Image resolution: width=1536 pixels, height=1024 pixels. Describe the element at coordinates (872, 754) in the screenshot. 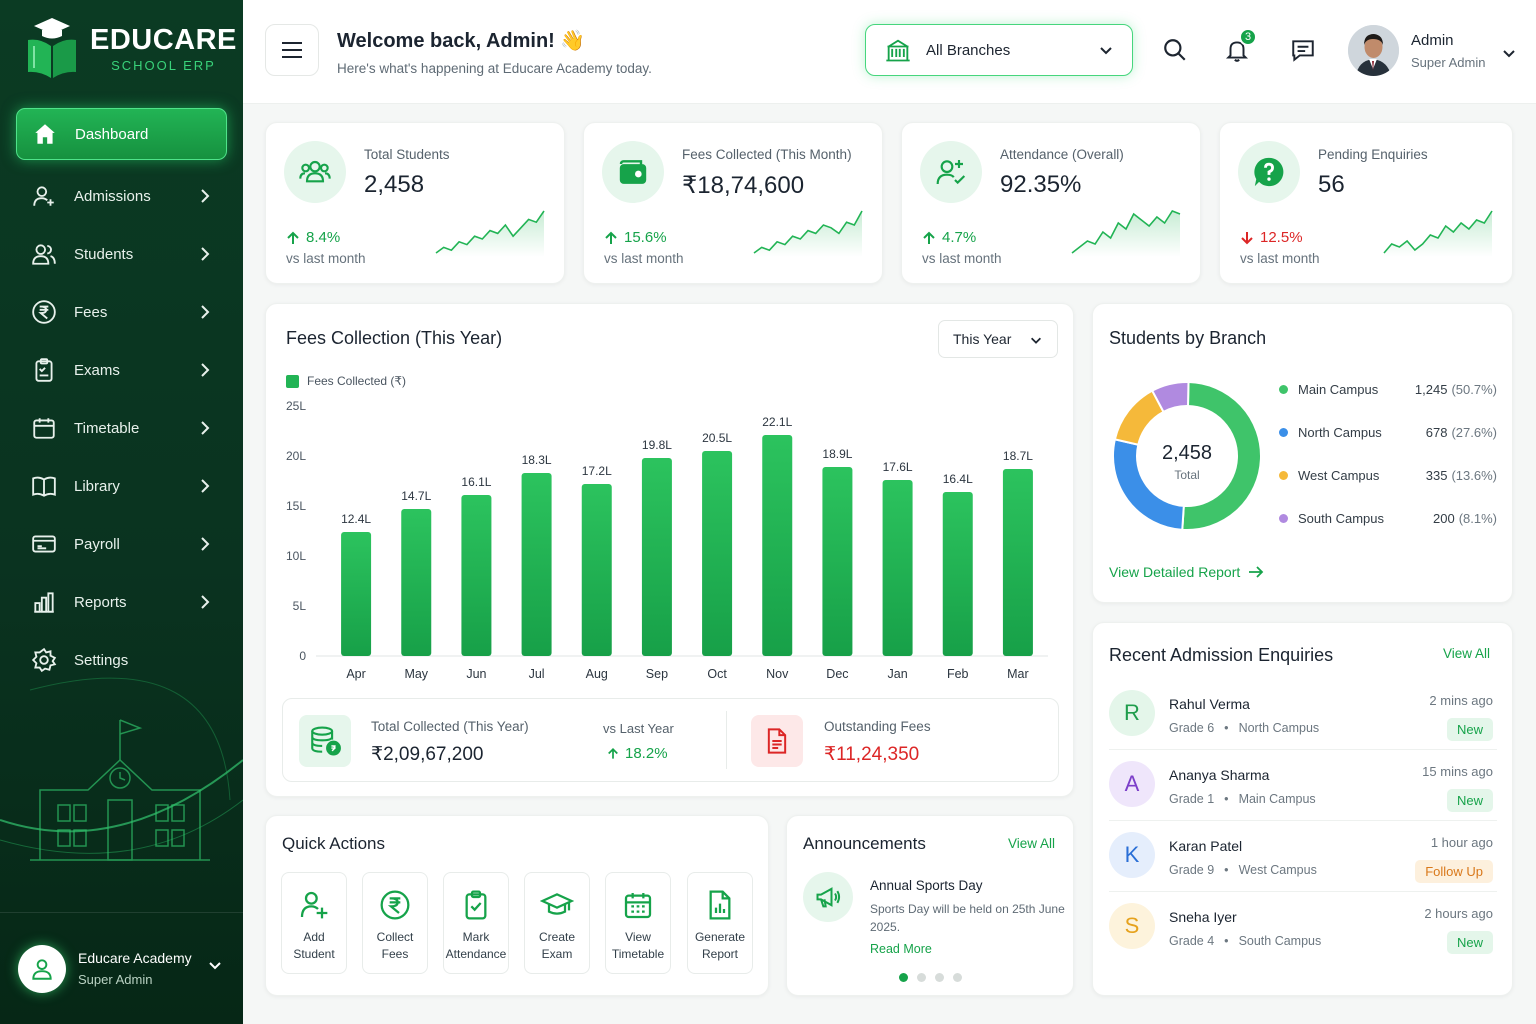

I see `outstanding-fees-value: ₹11,24,350` at that location.